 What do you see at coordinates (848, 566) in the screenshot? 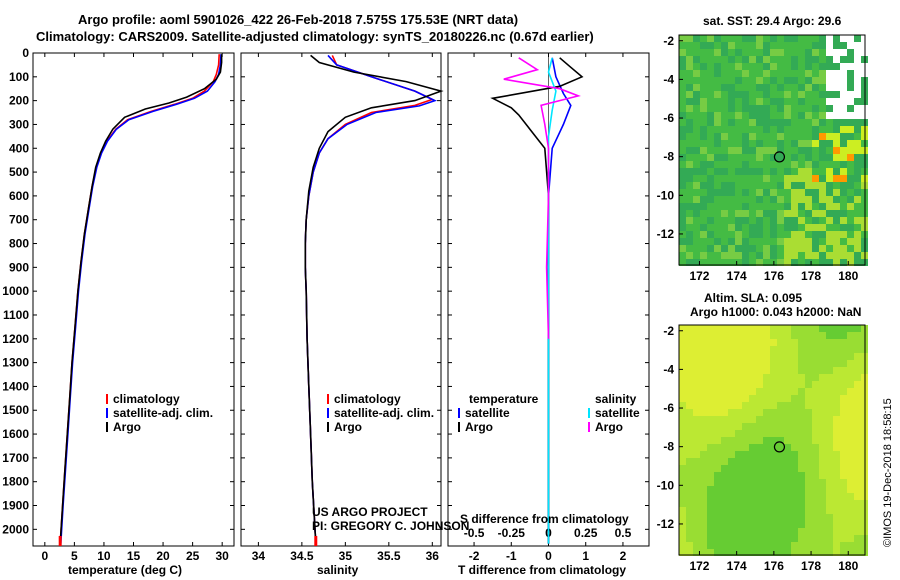
I see `sla-xtick-label: 180` at bounding box center [848, 566].